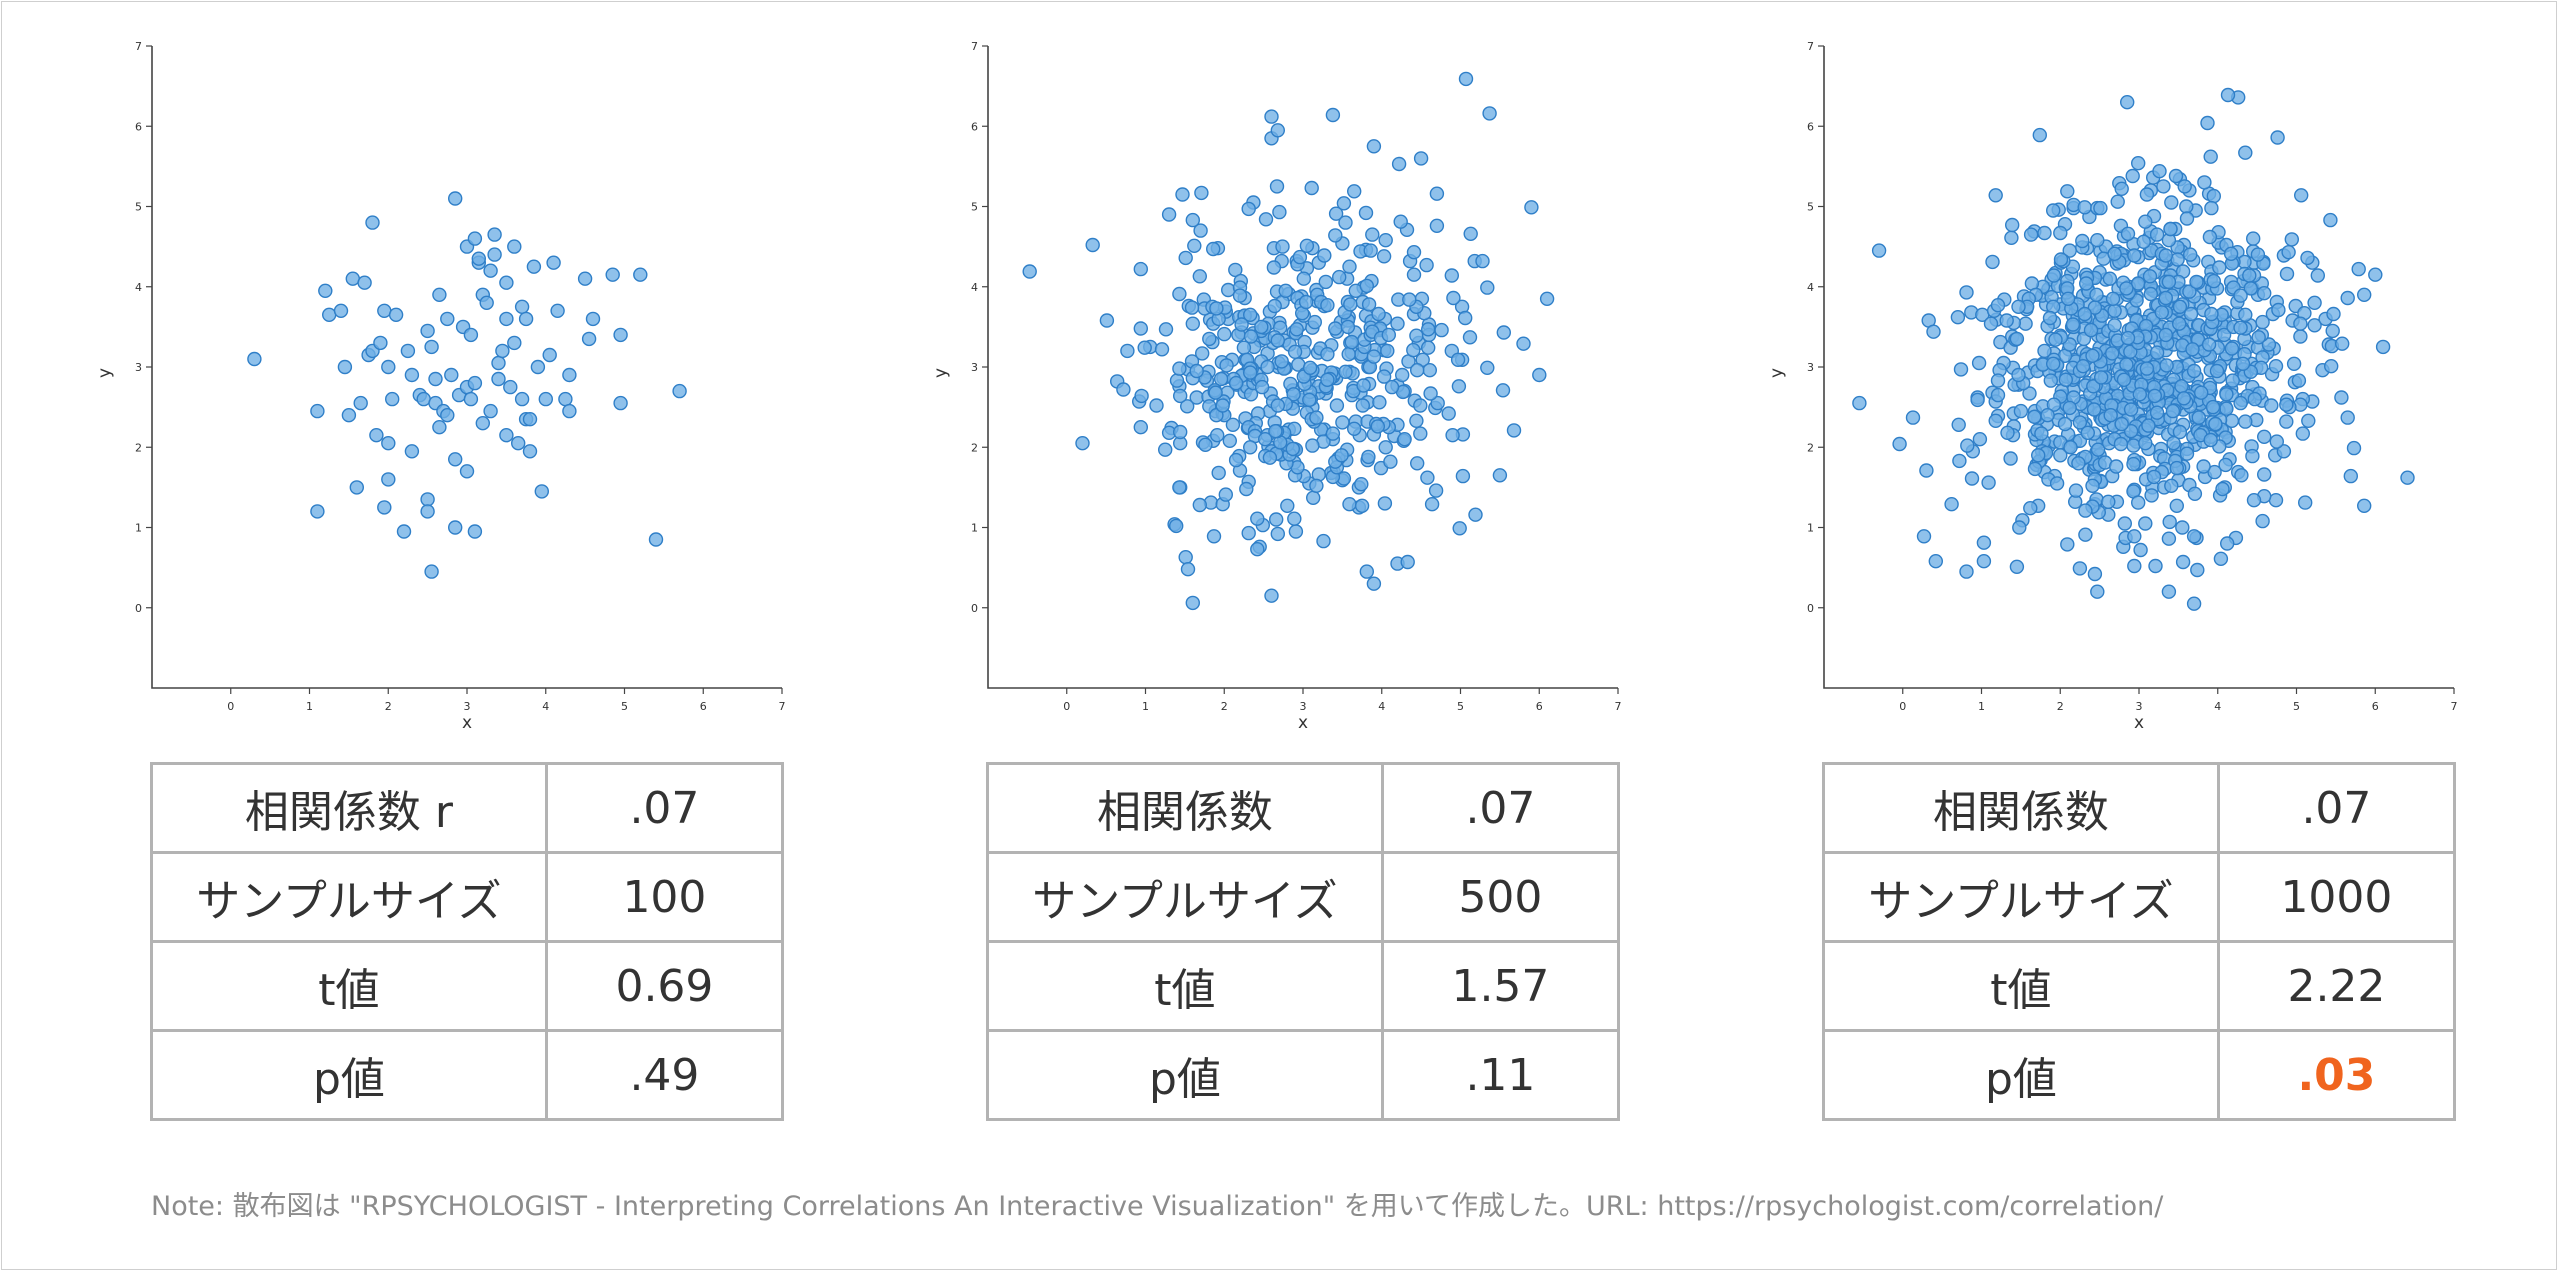  What do you see at coordinates (2139, 1075) in the screenshot?
I see `table-row: p値 .03` at bounding box center [2139, 1075].